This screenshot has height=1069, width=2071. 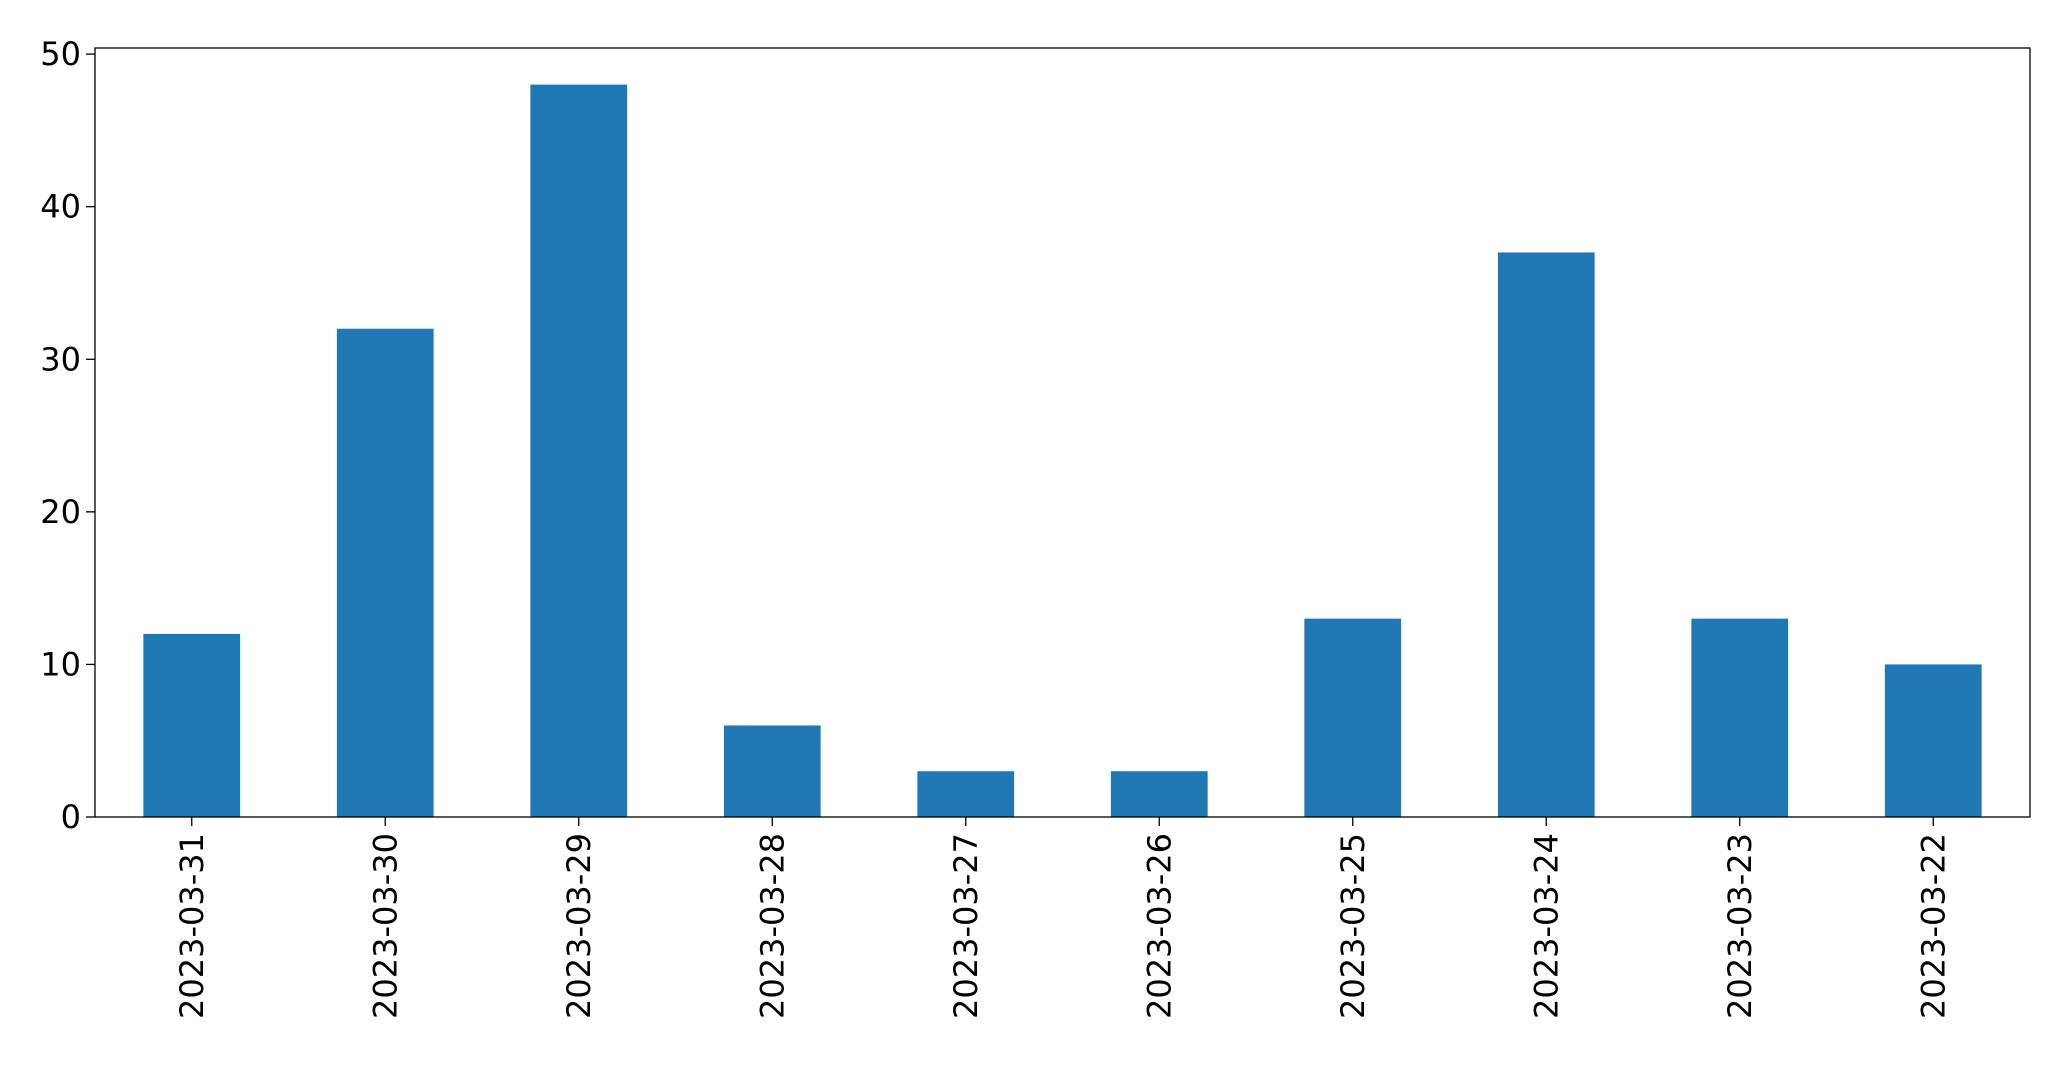 I want to click on x-tick-label: 2023-03-23, so click(x=1740, y=926).